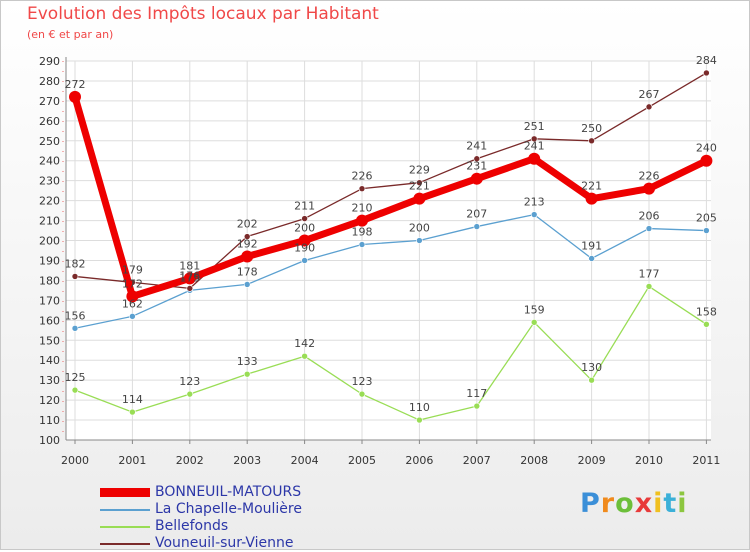  I want to click on legend-label: La Chapelle-Moulière, so click(228, 509).